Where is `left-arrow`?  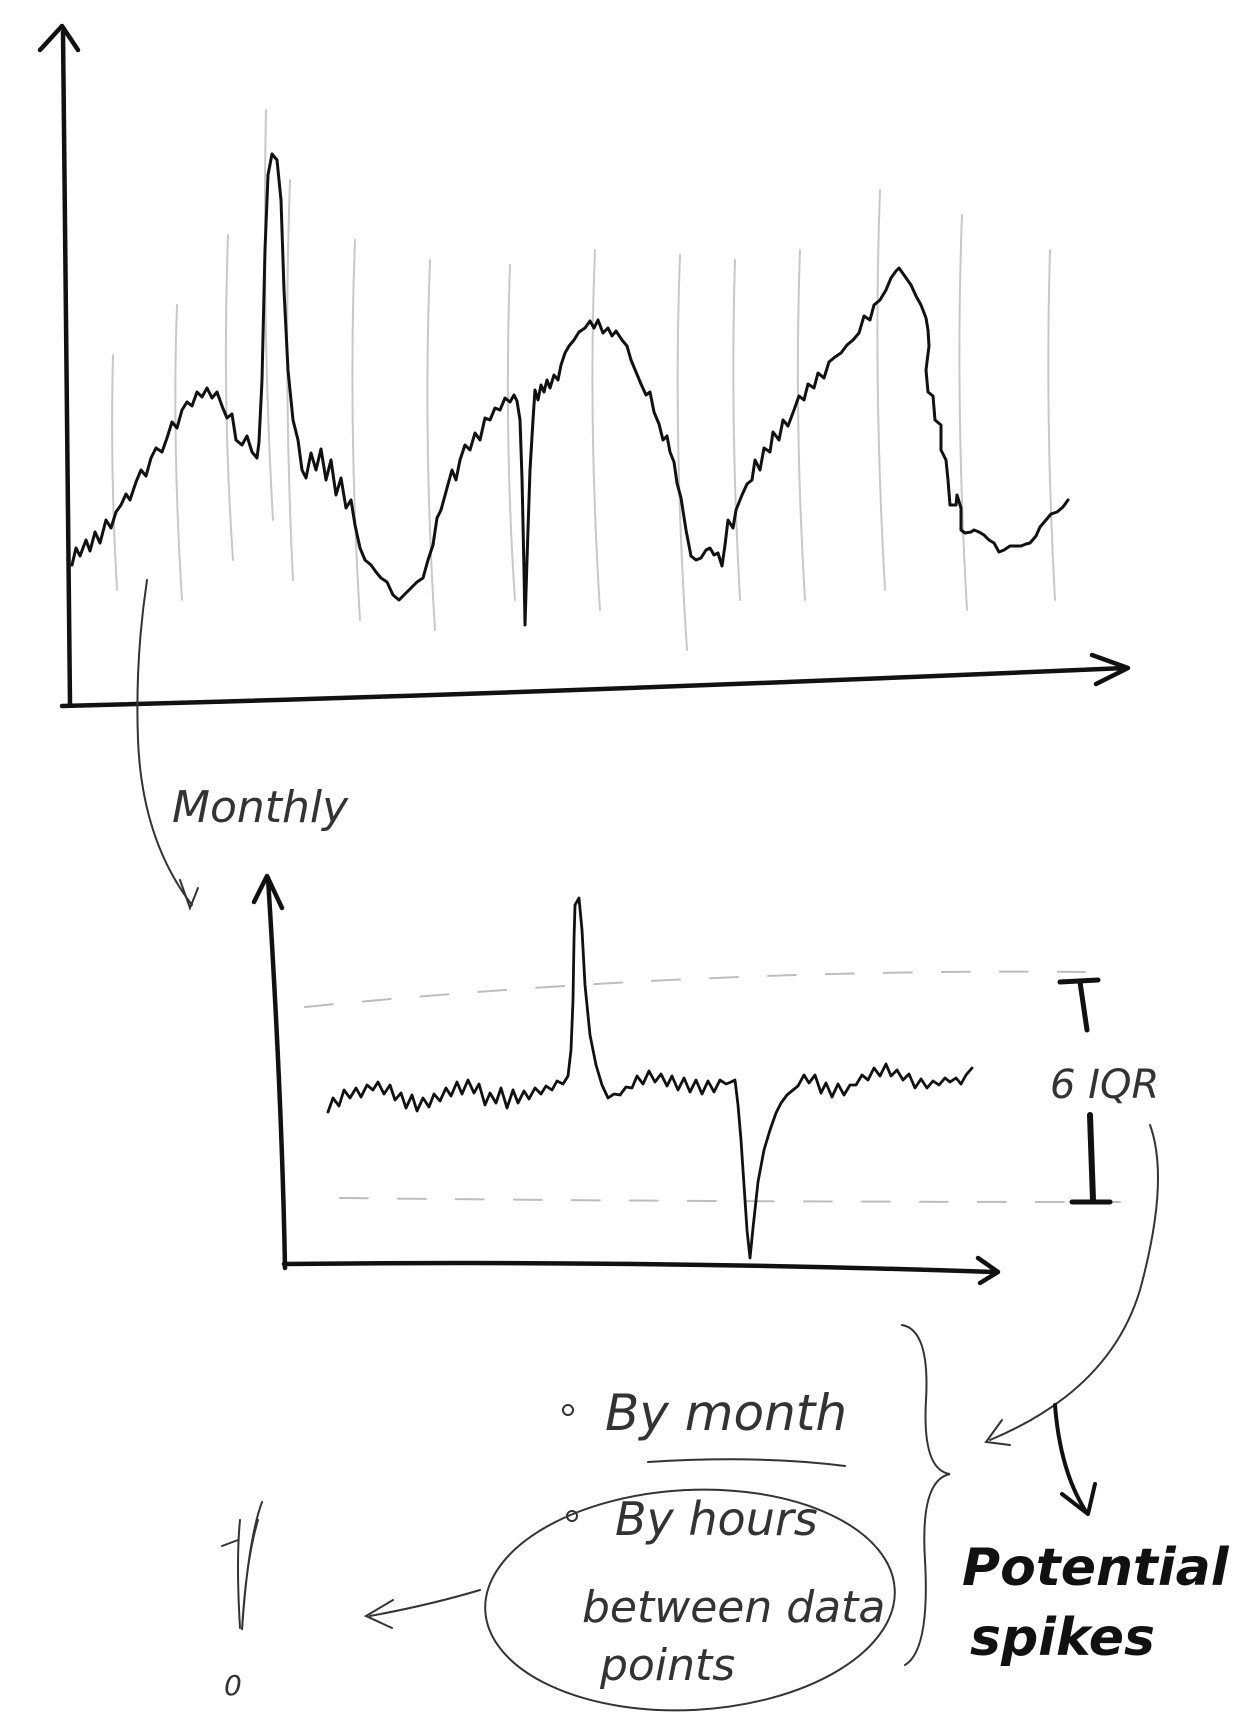 left-arrow is located at coordinates (422, 1609).